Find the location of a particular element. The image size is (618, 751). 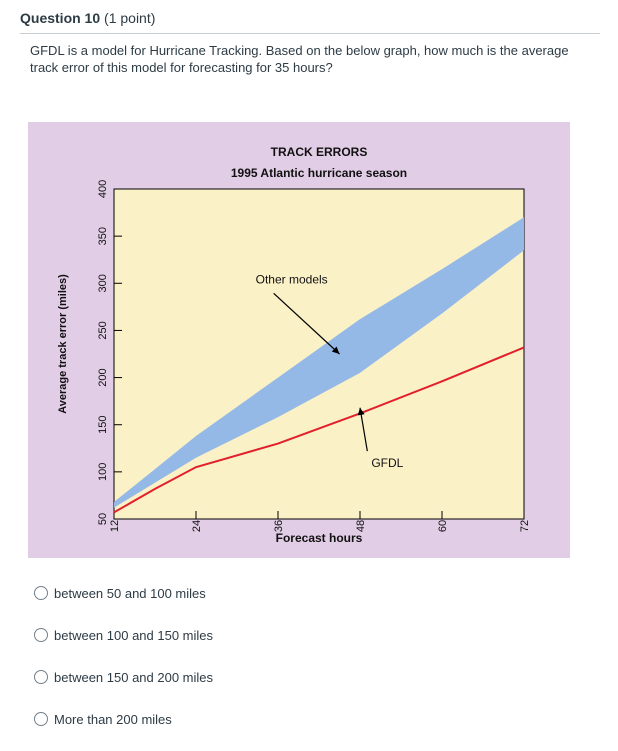

question-title: Question 10 (1 point) is located at coordinates (310, 18).